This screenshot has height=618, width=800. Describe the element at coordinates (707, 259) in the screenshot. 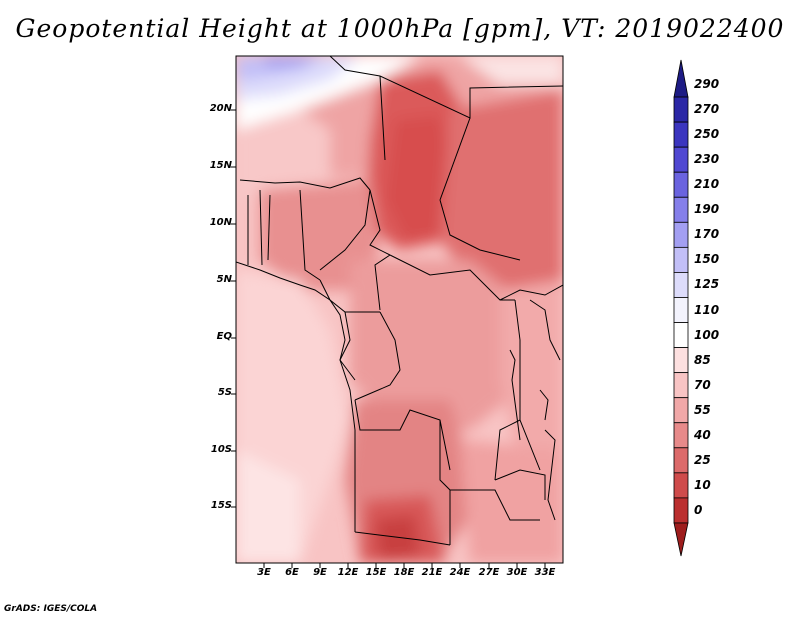

I see `colorbar-label: 150` at that location.